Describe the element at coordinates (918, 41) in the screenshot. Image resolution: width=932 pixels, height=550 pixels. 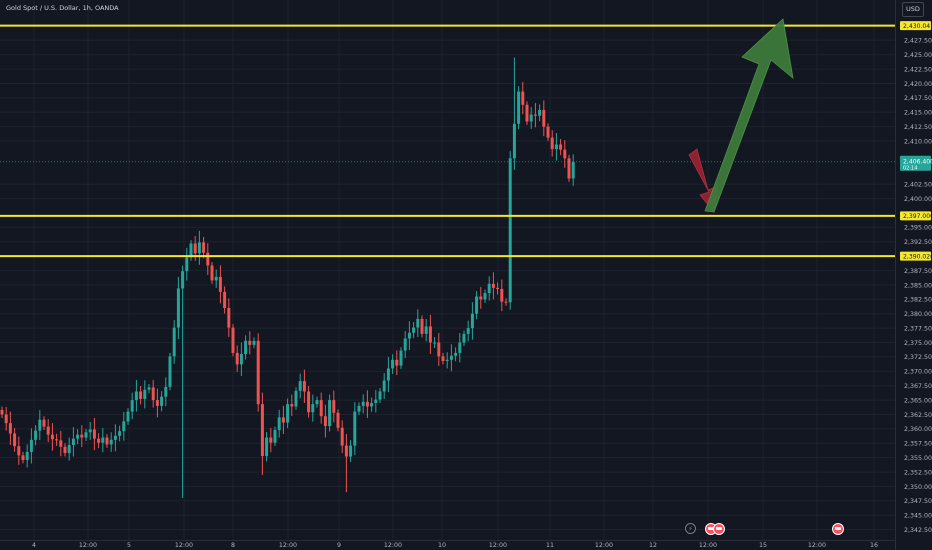
I see `price-tick-label: 2,427.500` at that location.